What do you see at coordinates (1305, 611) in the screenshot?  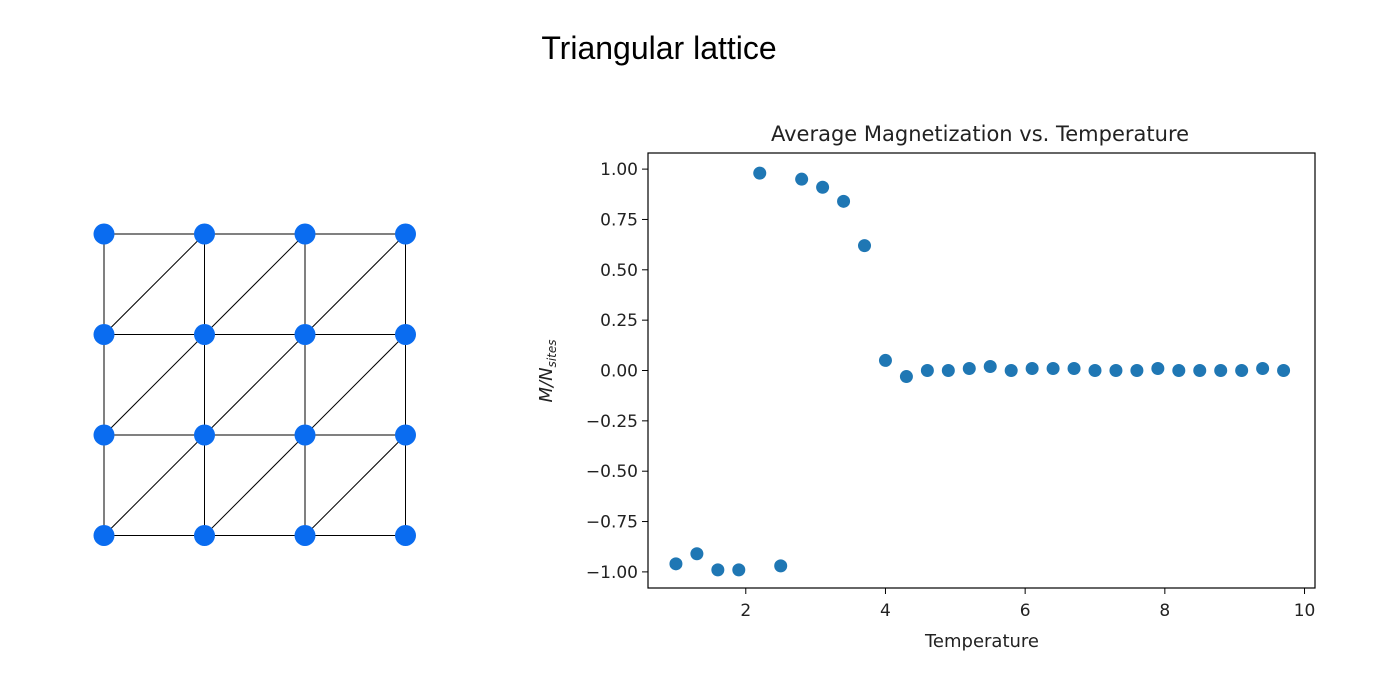 I see `x-tick-label: 10` at bounding box center [1305, 611].